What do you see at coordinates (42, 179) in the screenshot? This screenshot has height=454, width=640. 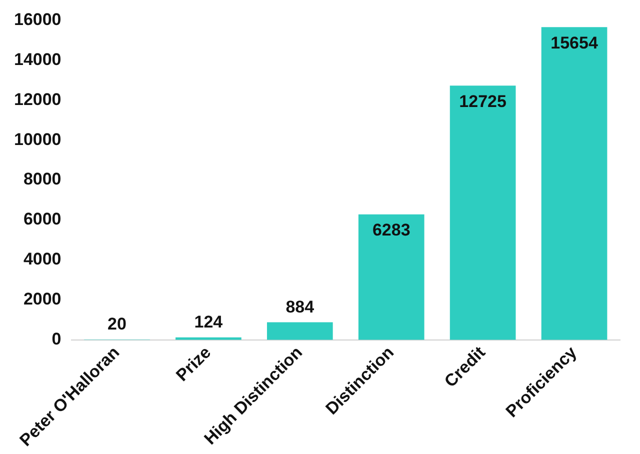 I see `y-tick-label: 8000` at bounding box center [42, 179].